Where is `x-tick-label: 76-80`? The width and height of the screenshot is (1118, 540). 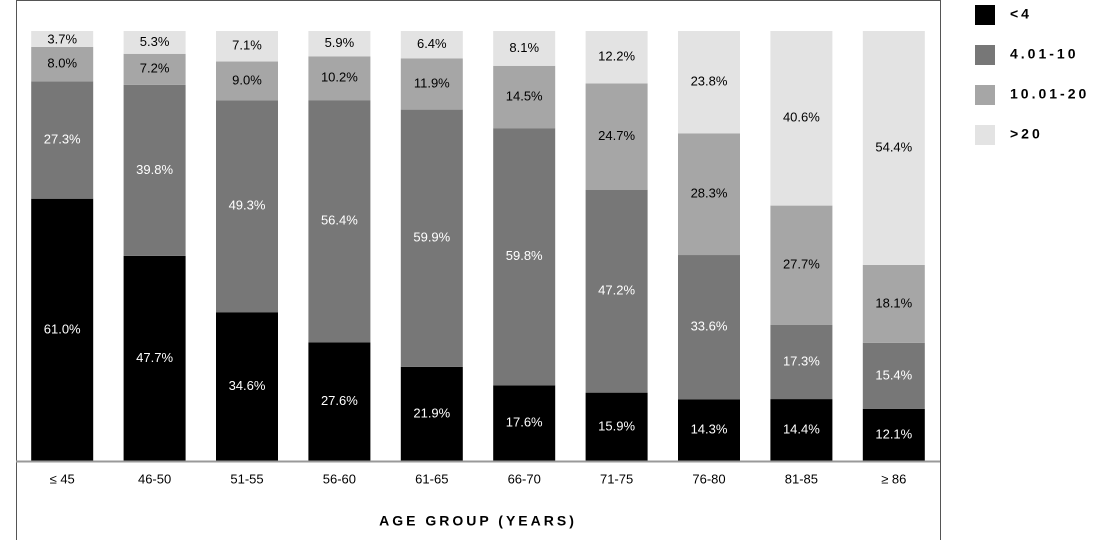
x-tick-label: 76-80 is located at coordinates (708, 478).